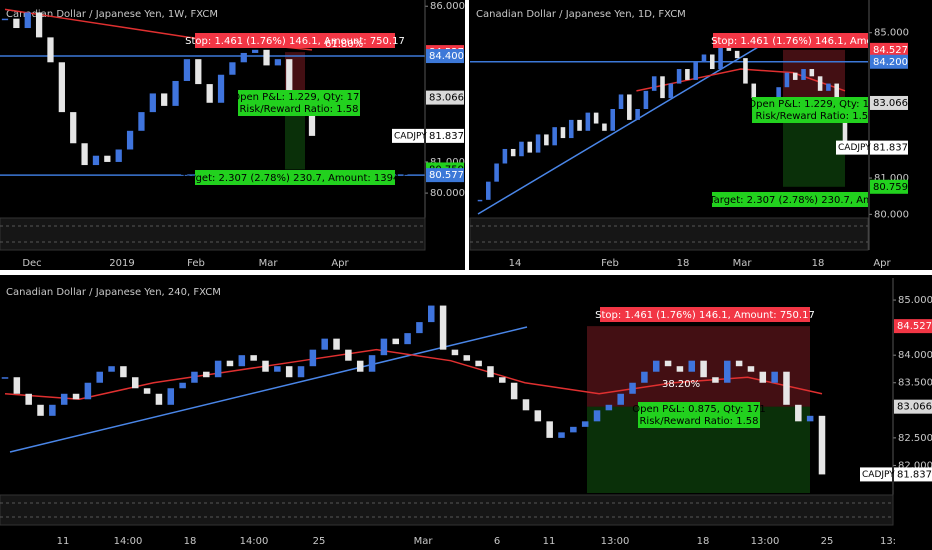  What do you see at coordinates (703, 541) in the screenshot?
I see `x-tick-label: 18` at bounding box center [703, 541].